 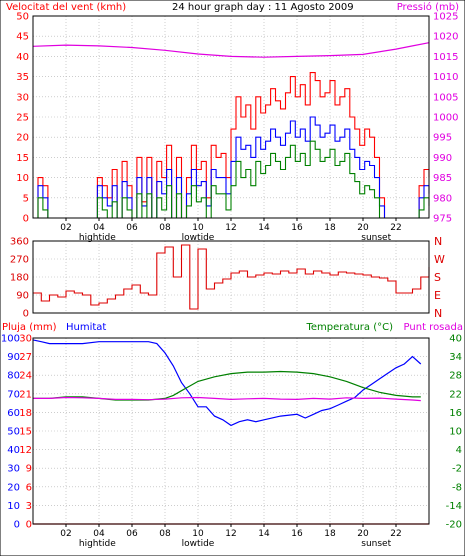 I want to click on top-x-tick-label: 10, so click(x=198, y=228).